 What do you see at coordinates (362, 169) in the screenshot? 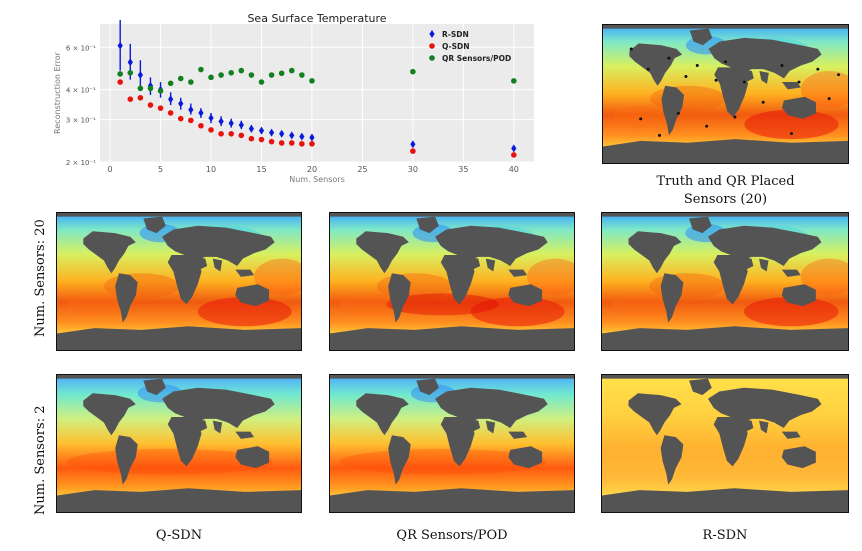
I see `x-tick-label: 25` at bounding box center [362, 169].